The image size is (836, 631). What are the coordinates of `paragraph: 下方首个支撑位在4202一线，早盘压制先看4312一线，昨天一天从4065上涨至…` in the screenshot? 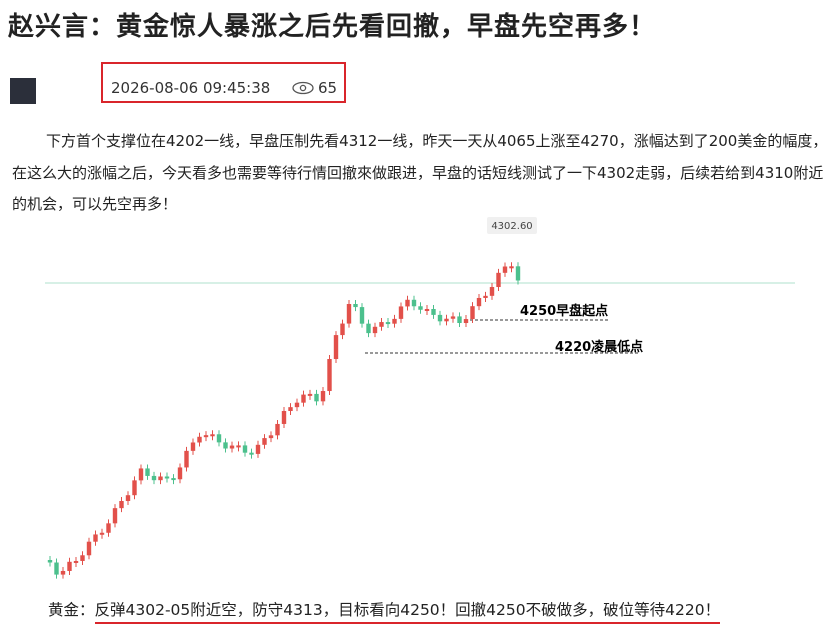 It's located at (420, 172).